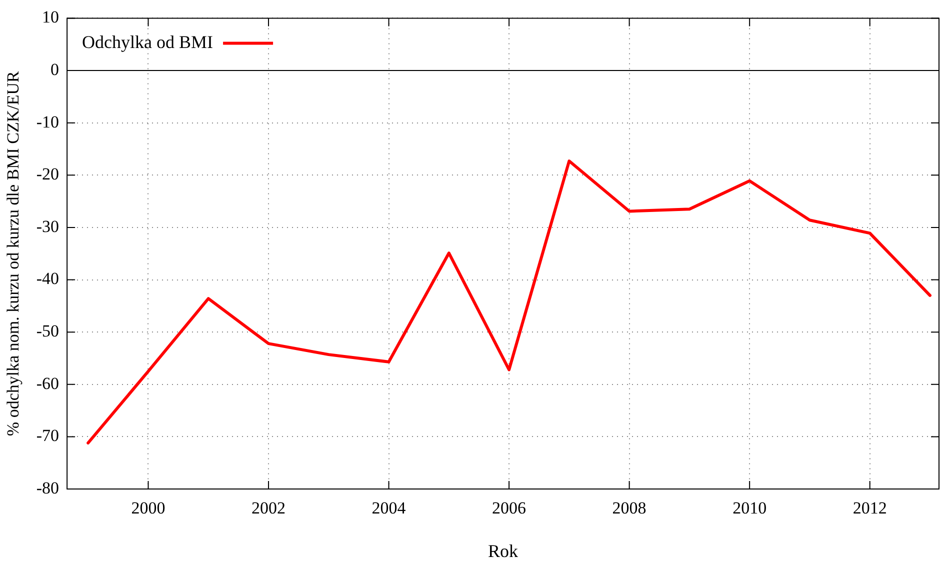 This screenshot has height=567, width=941. Describe the element at coordinates (148, 508) in the screenshot. I see `x-tick-label: 2000` at that location.